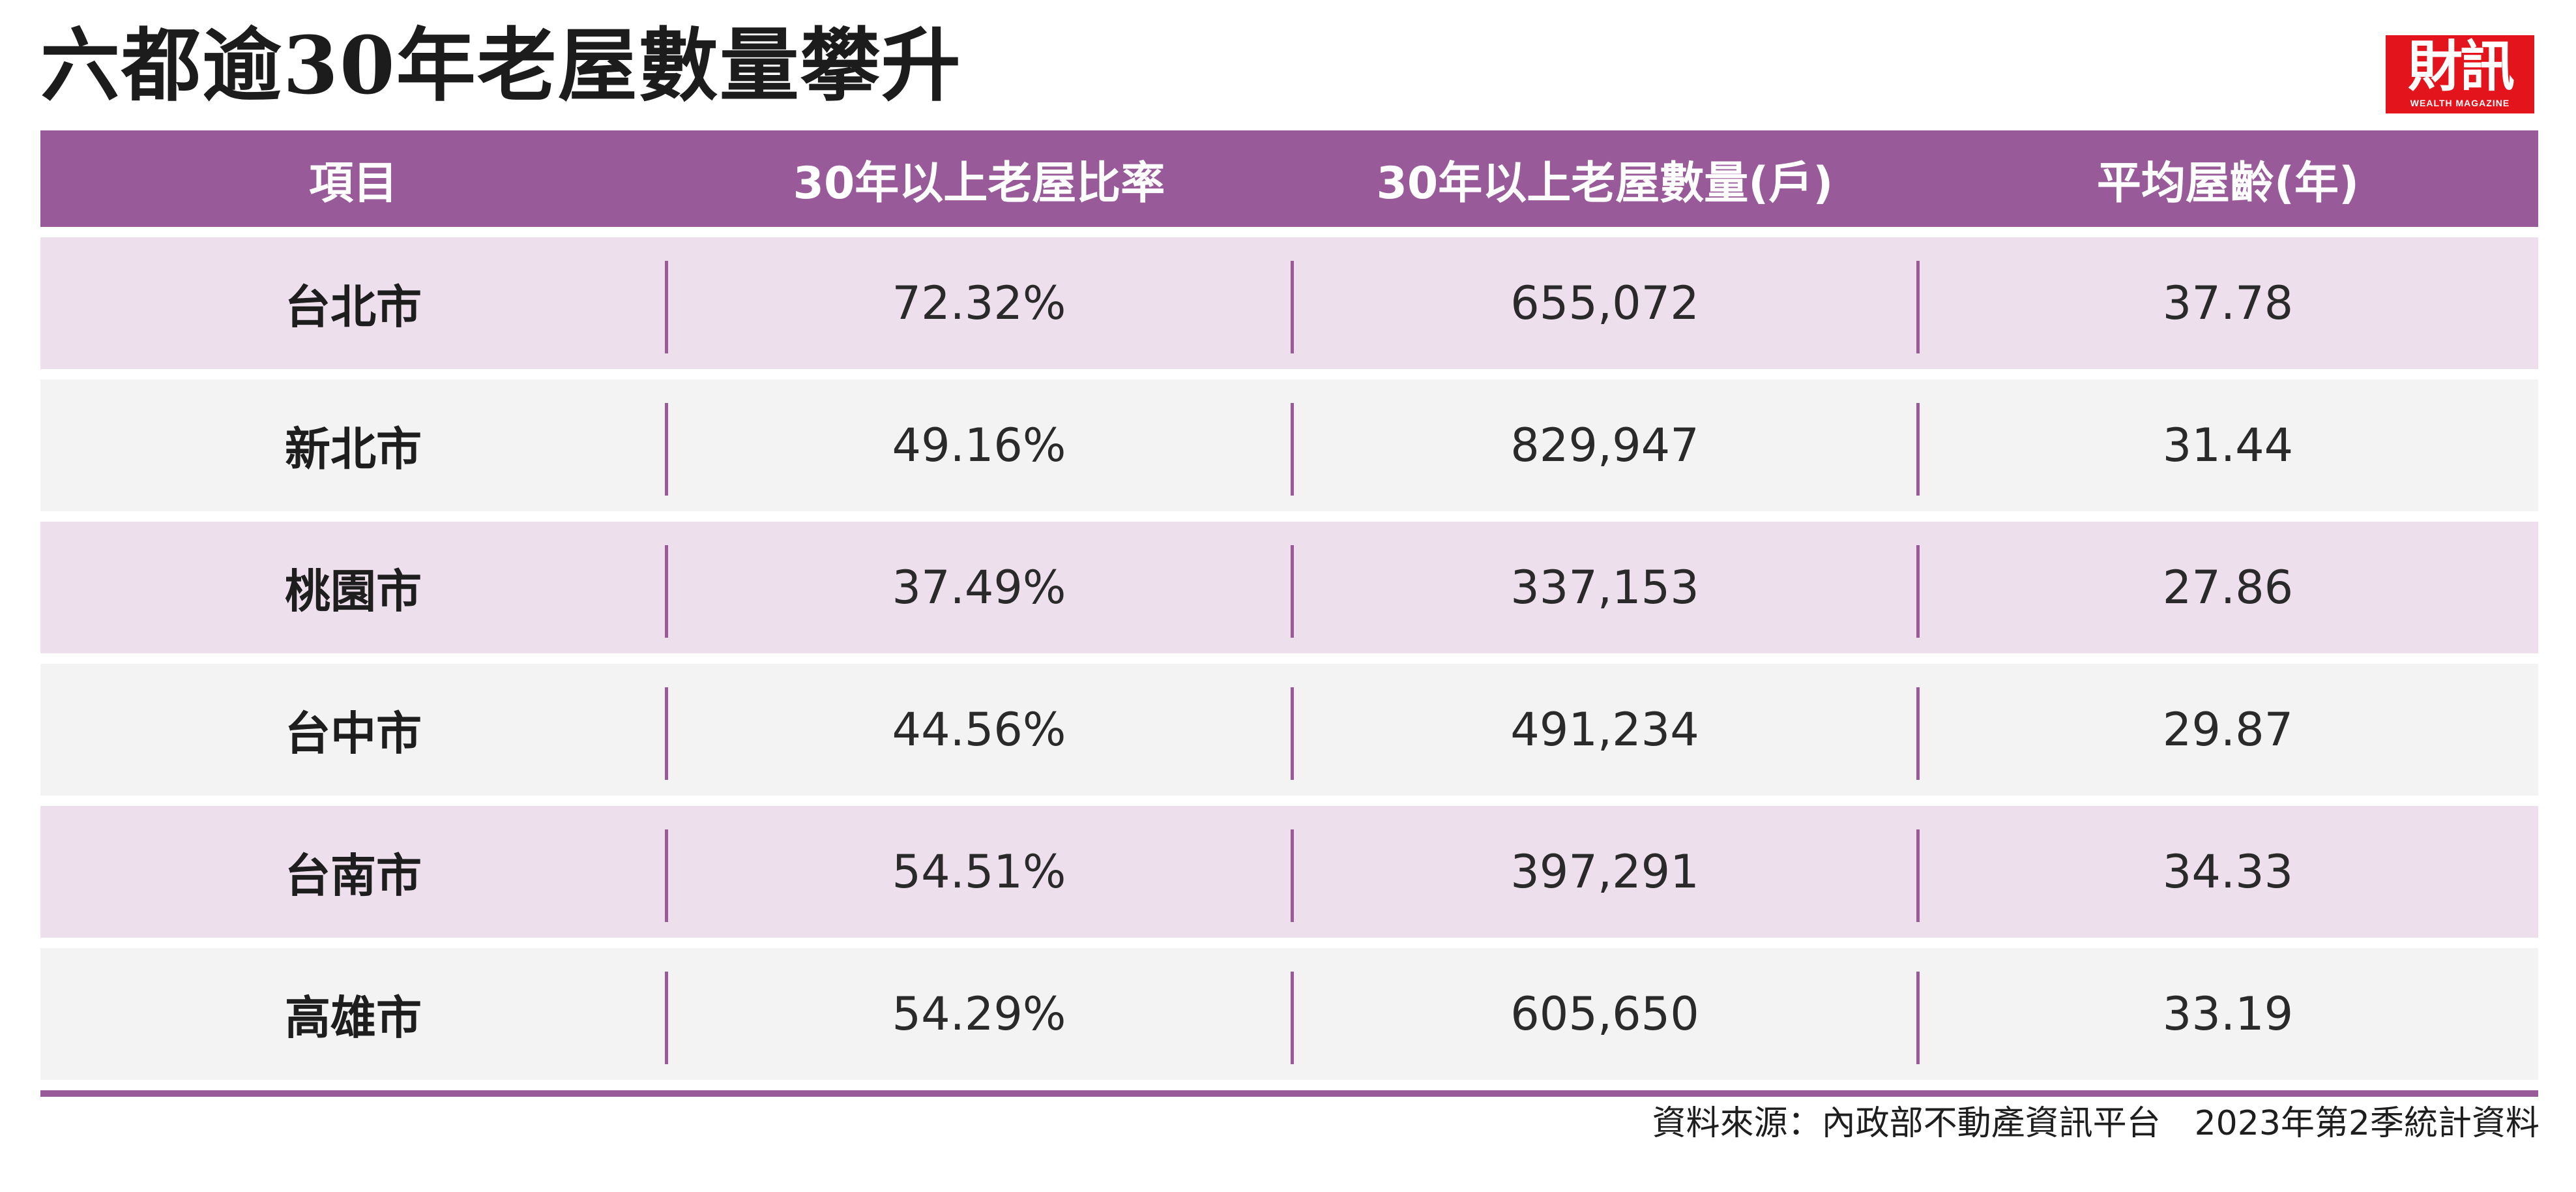  Describe the element at coordinates (2228, 446) in the screenshot. I see `age-cell: 31.44` at that location.